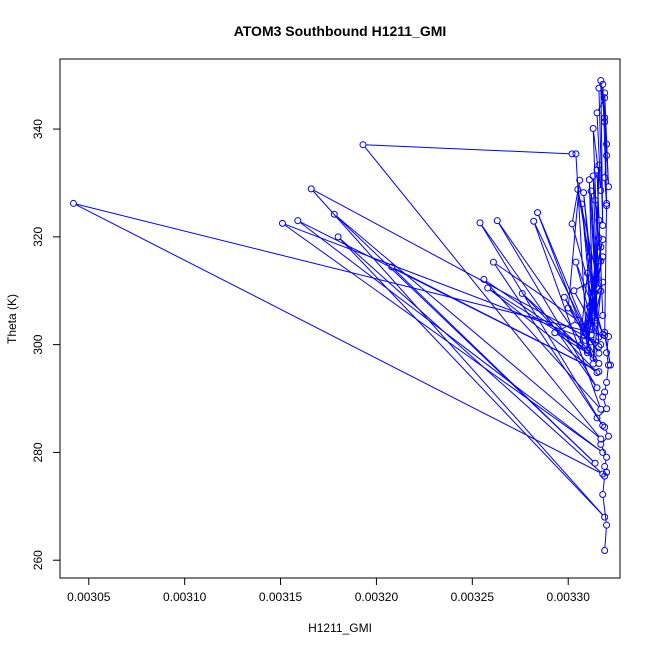  What do you see at coordinates (569, 597) in the screenshot?
I see `x-tick-label: 0.00330` at bounding box center [569, 597].